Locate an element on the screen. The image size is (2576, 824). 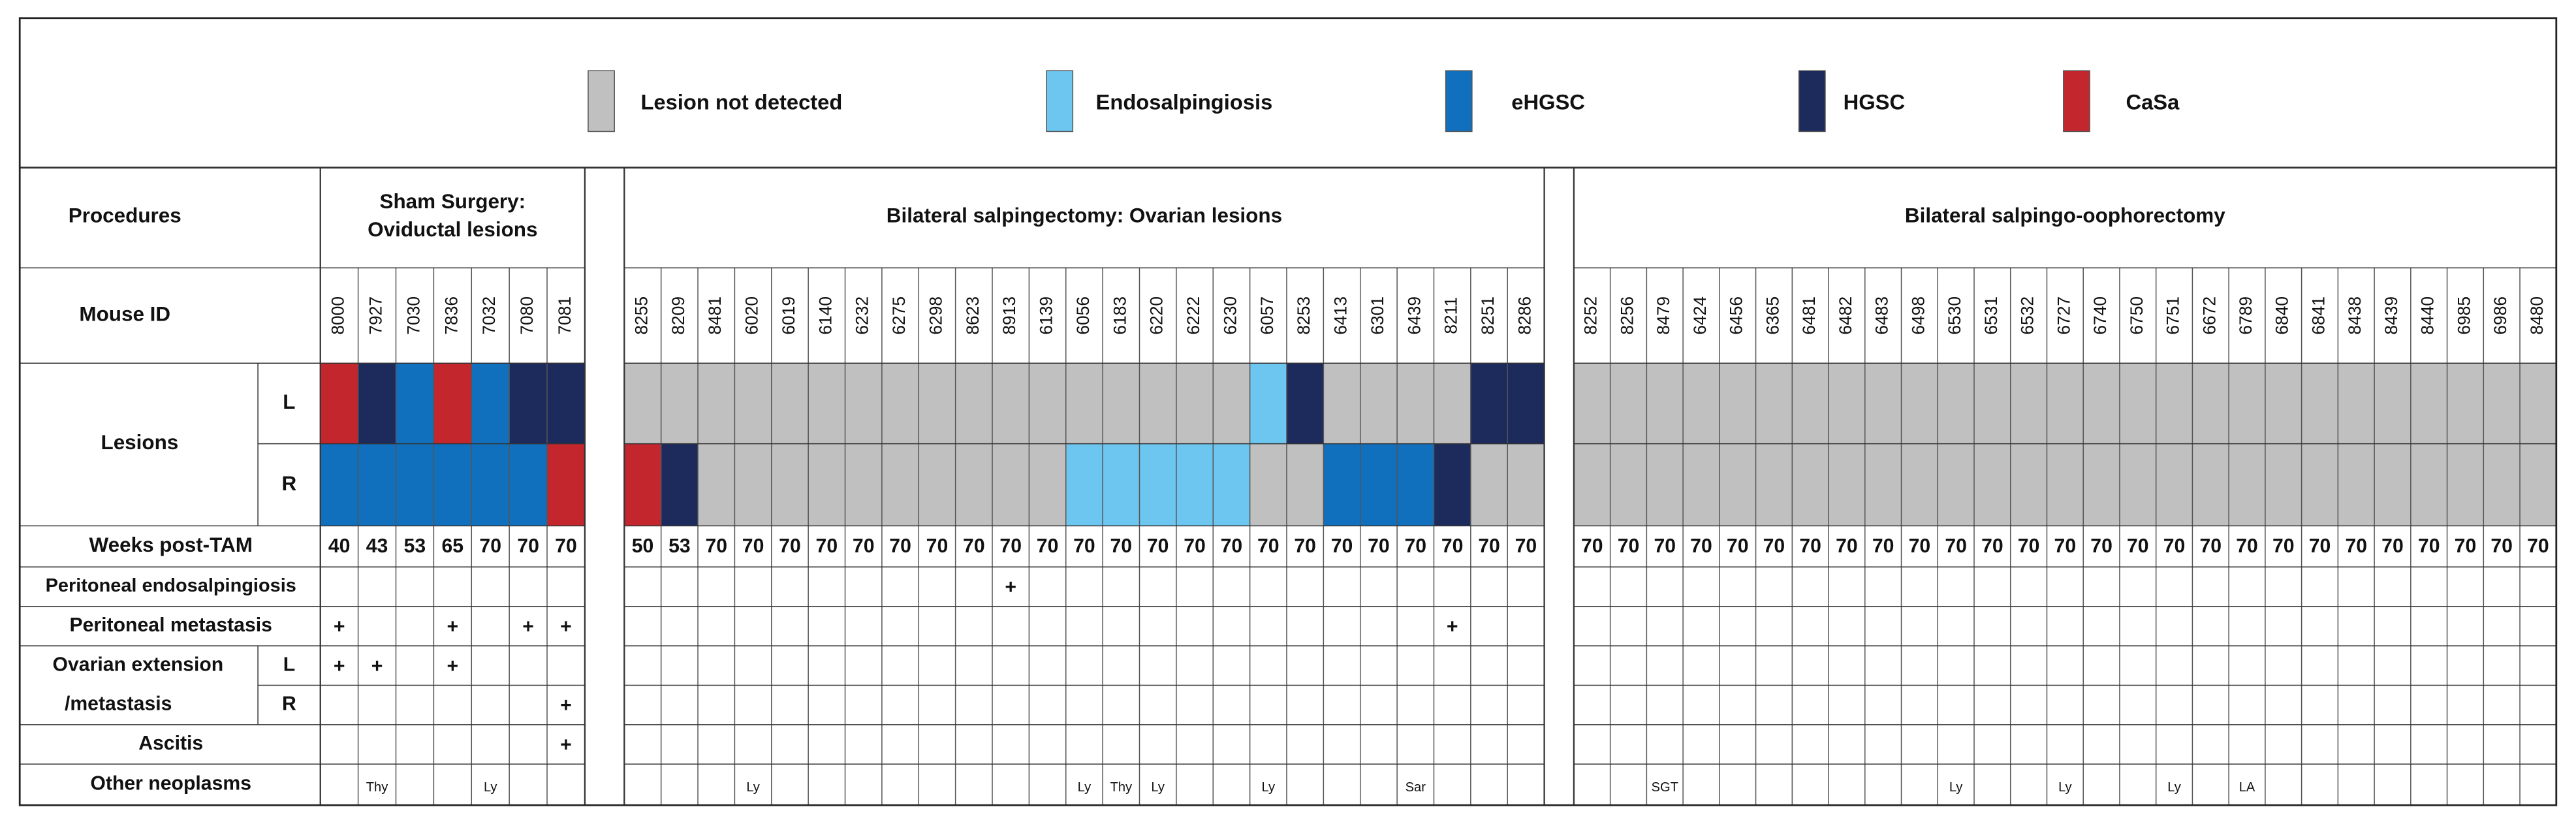
mouse-id: 6498 is located at coordinates (1918, 315).